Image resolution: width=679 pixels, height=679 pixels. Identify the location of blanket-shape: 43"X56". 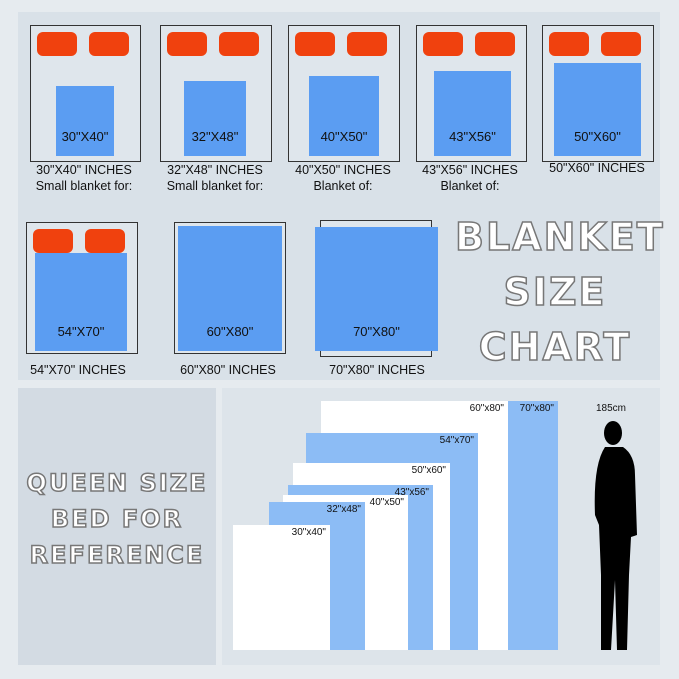
(472, 113).